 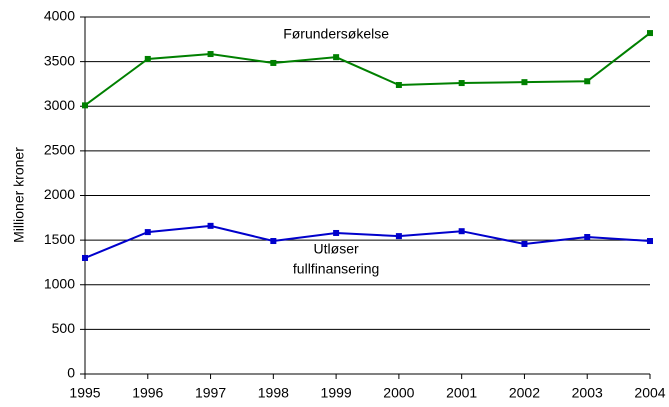 I want to click on x-tick-label: 1996, so click(x=147, y=393).